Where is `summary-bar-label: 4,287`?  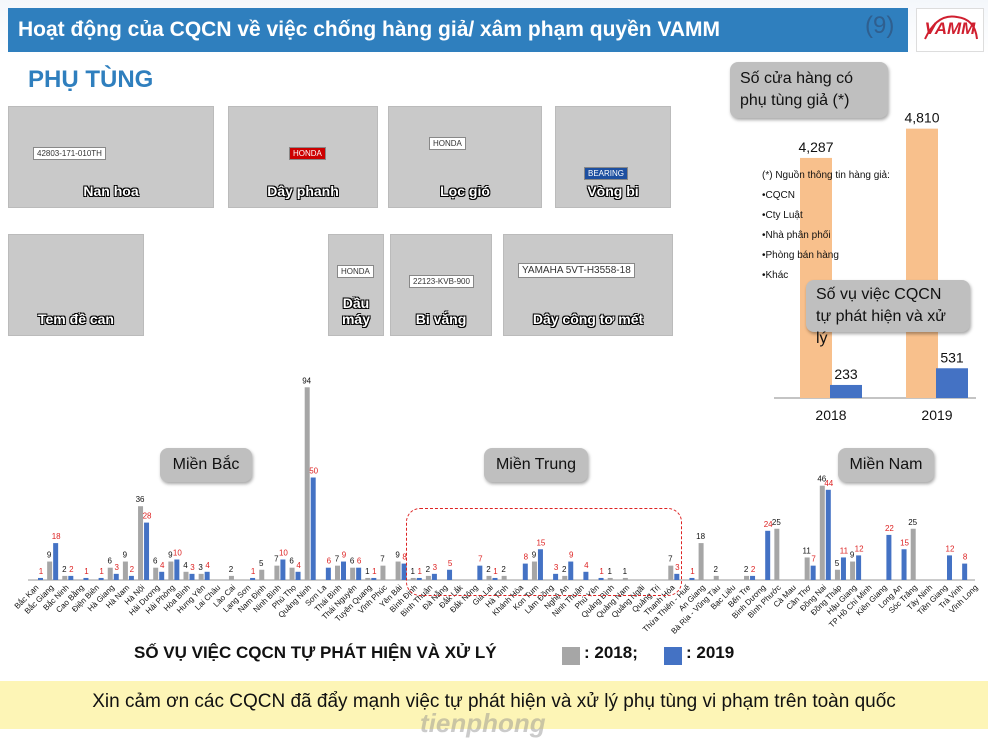 summary-bar-label: 4,287 is located at coordinates (815, 147).